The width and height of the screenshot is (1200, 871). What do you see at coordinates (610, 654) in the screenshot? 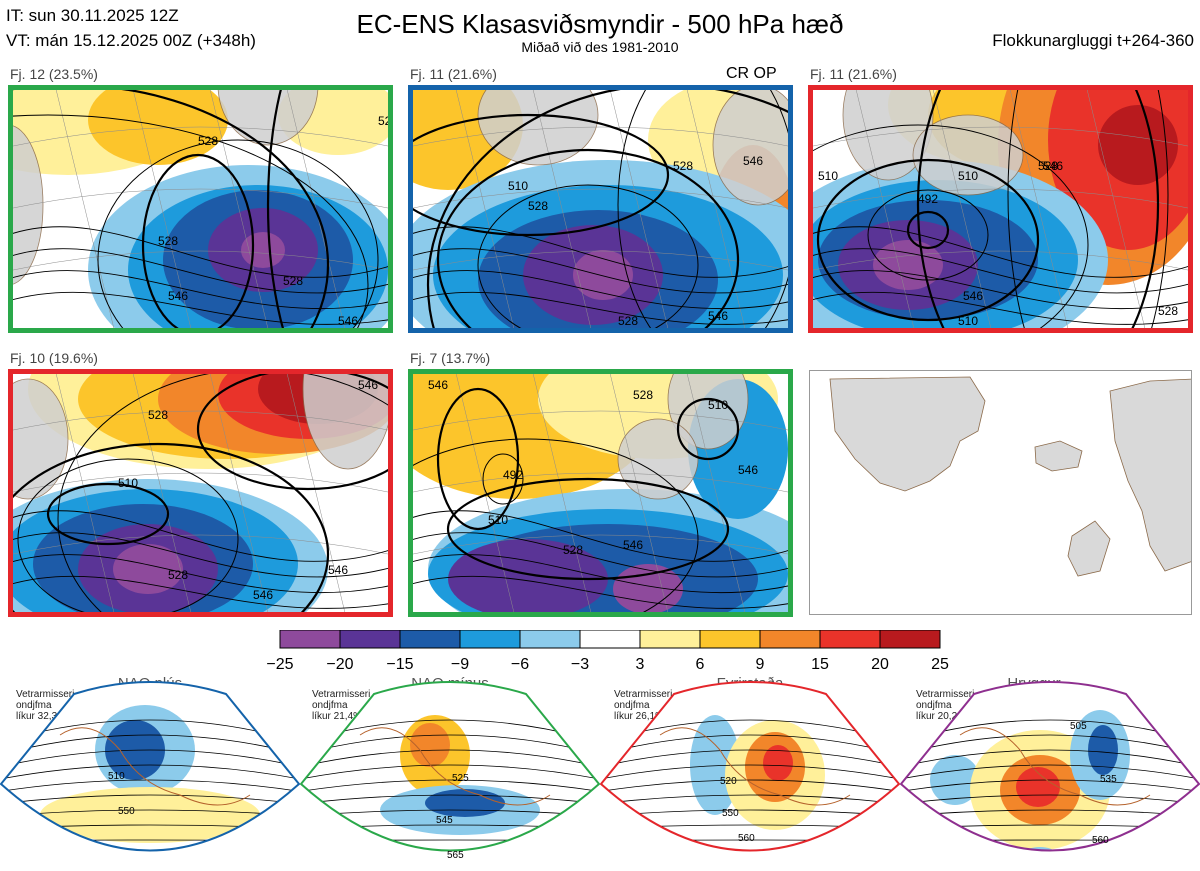
I see `colorbar: −25 −20 −15 −9 −6 −3 3 6 9 15 20 25` at bounding box center [610, 654].